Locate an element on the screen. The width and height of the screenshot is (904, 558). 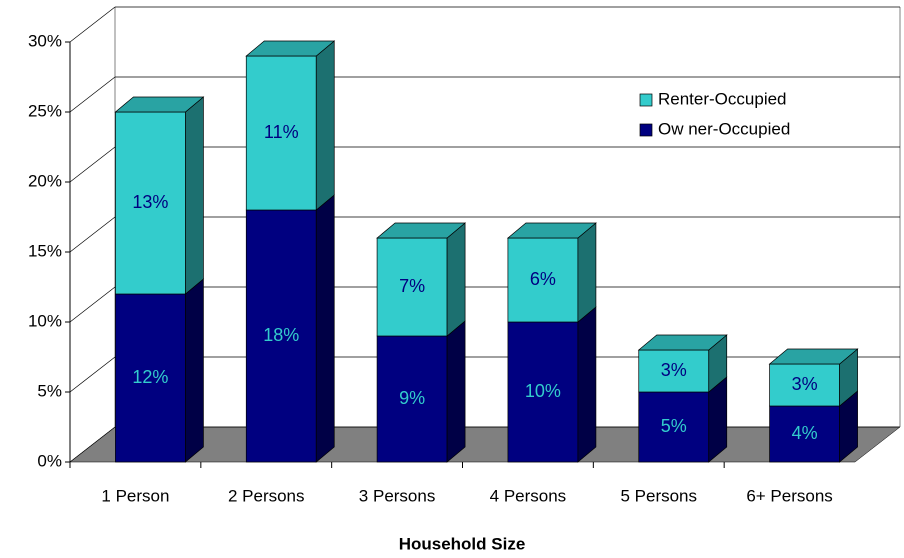
data-label: 12% is located at coordinates (150, 377).